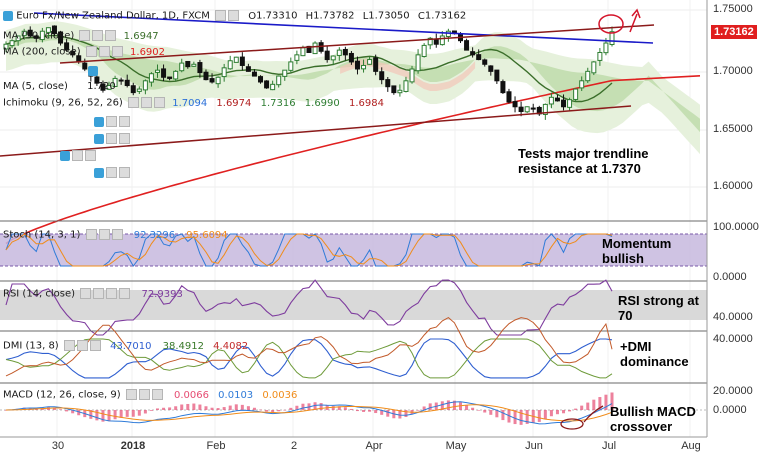  What do you see at coordinates (154, 235) in the screenshot?
I see `stoch-k-value: 92.3296` at bounding box center [154, 235].